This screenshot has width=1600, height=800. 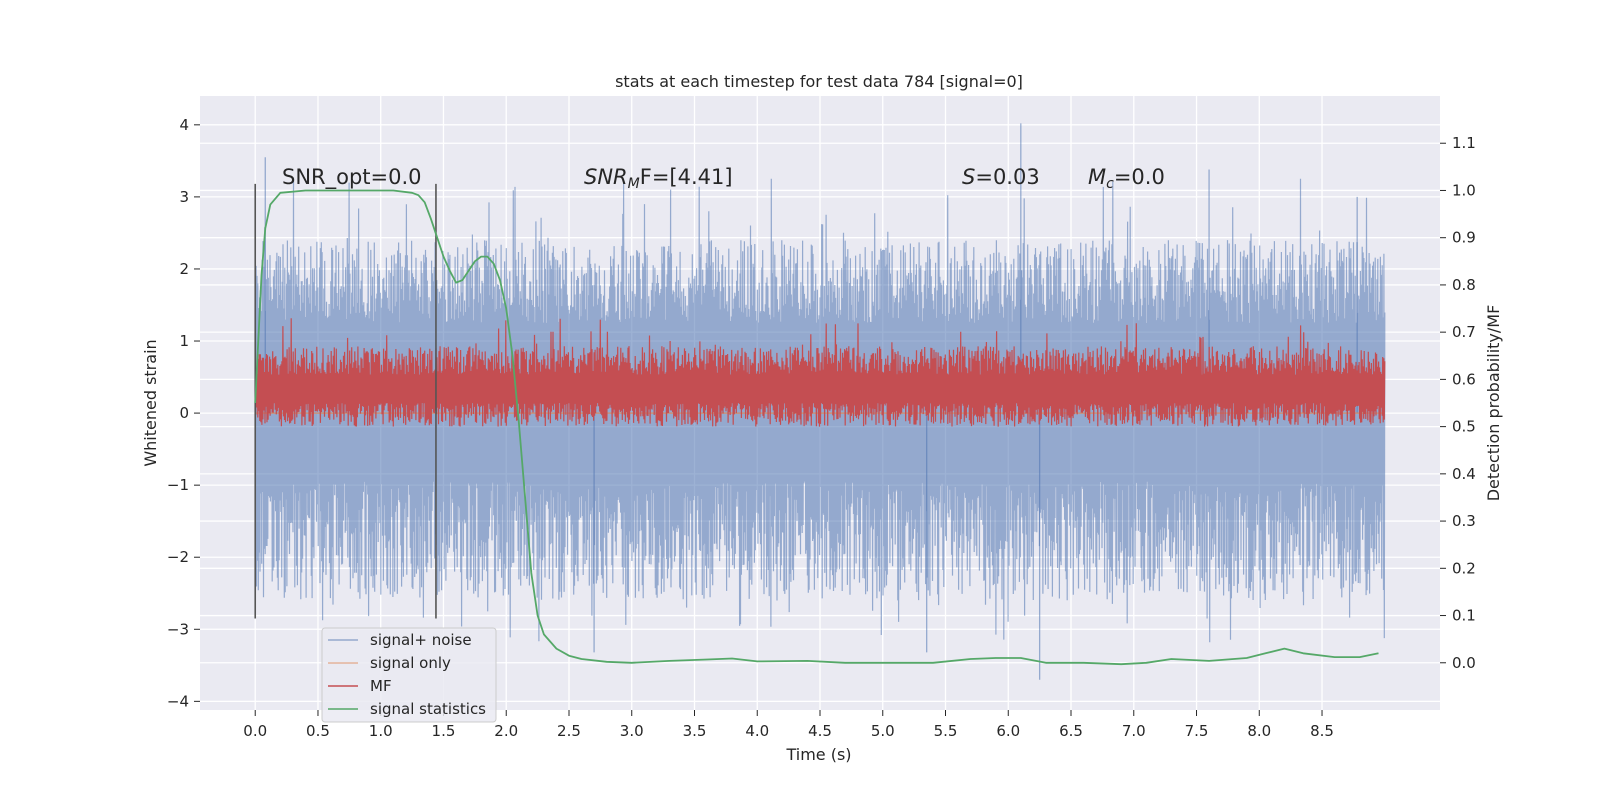 What do you see at coordinates (686, 177) in the screenshot?
I see `annotation-snr-mf-rest: F=[4.41]` at bounding box center [686, 177].